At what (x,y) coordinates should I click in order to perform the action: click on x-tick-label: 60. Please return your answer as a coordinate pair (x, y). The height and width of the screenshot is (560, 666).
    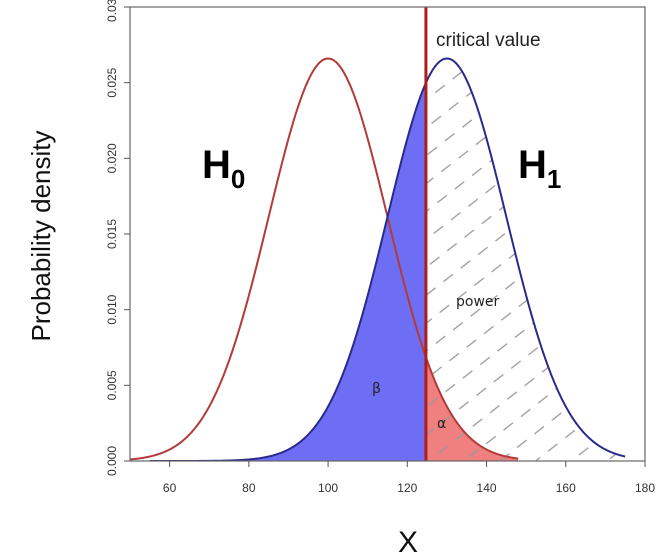
    Looking at the image, I should click on (170, 488).